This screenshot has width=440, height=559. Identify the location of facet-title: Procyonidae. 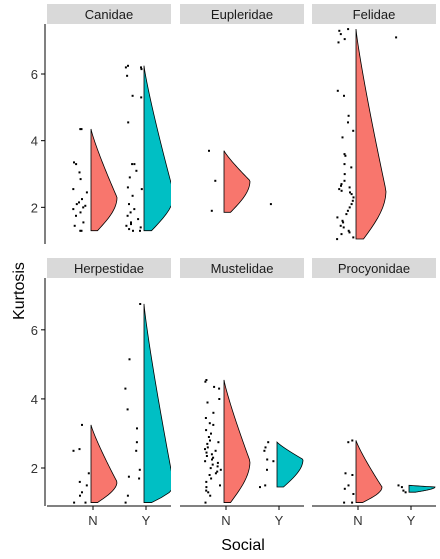
(374, 268).